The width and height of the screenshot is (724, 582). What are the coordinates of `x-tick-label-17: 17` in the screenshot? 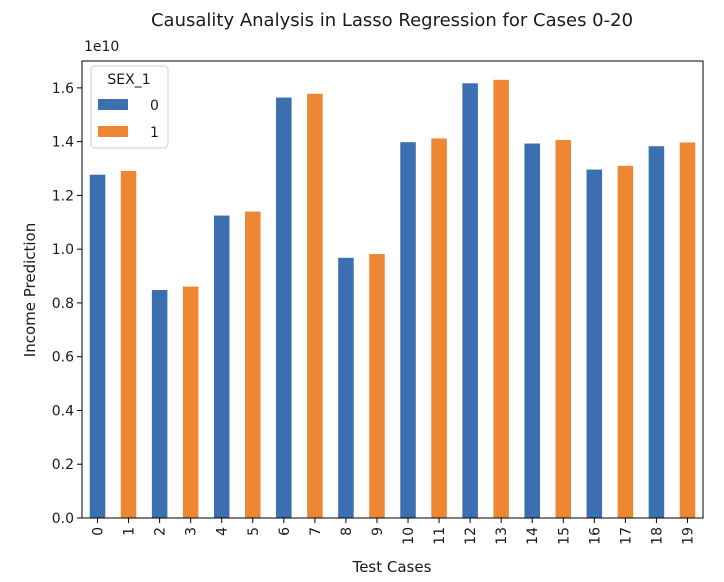 It's located at (626, 536).